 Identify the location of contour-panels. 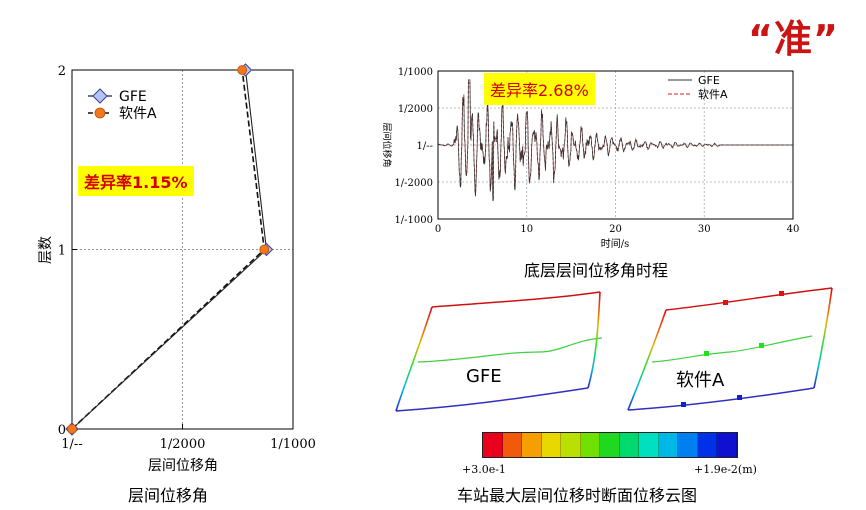
(614, 349).